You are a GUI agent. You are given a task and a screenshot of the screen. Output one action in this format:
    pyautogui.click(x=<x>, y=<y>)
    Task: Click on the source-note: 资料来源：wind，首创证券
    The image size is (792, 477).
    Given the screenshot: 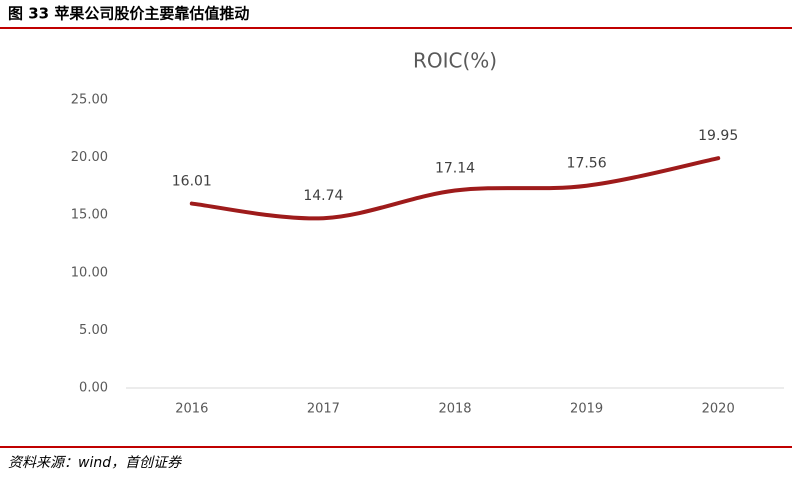 What is the action you would take?
    pyautogui.click(x=95, y=463)
    